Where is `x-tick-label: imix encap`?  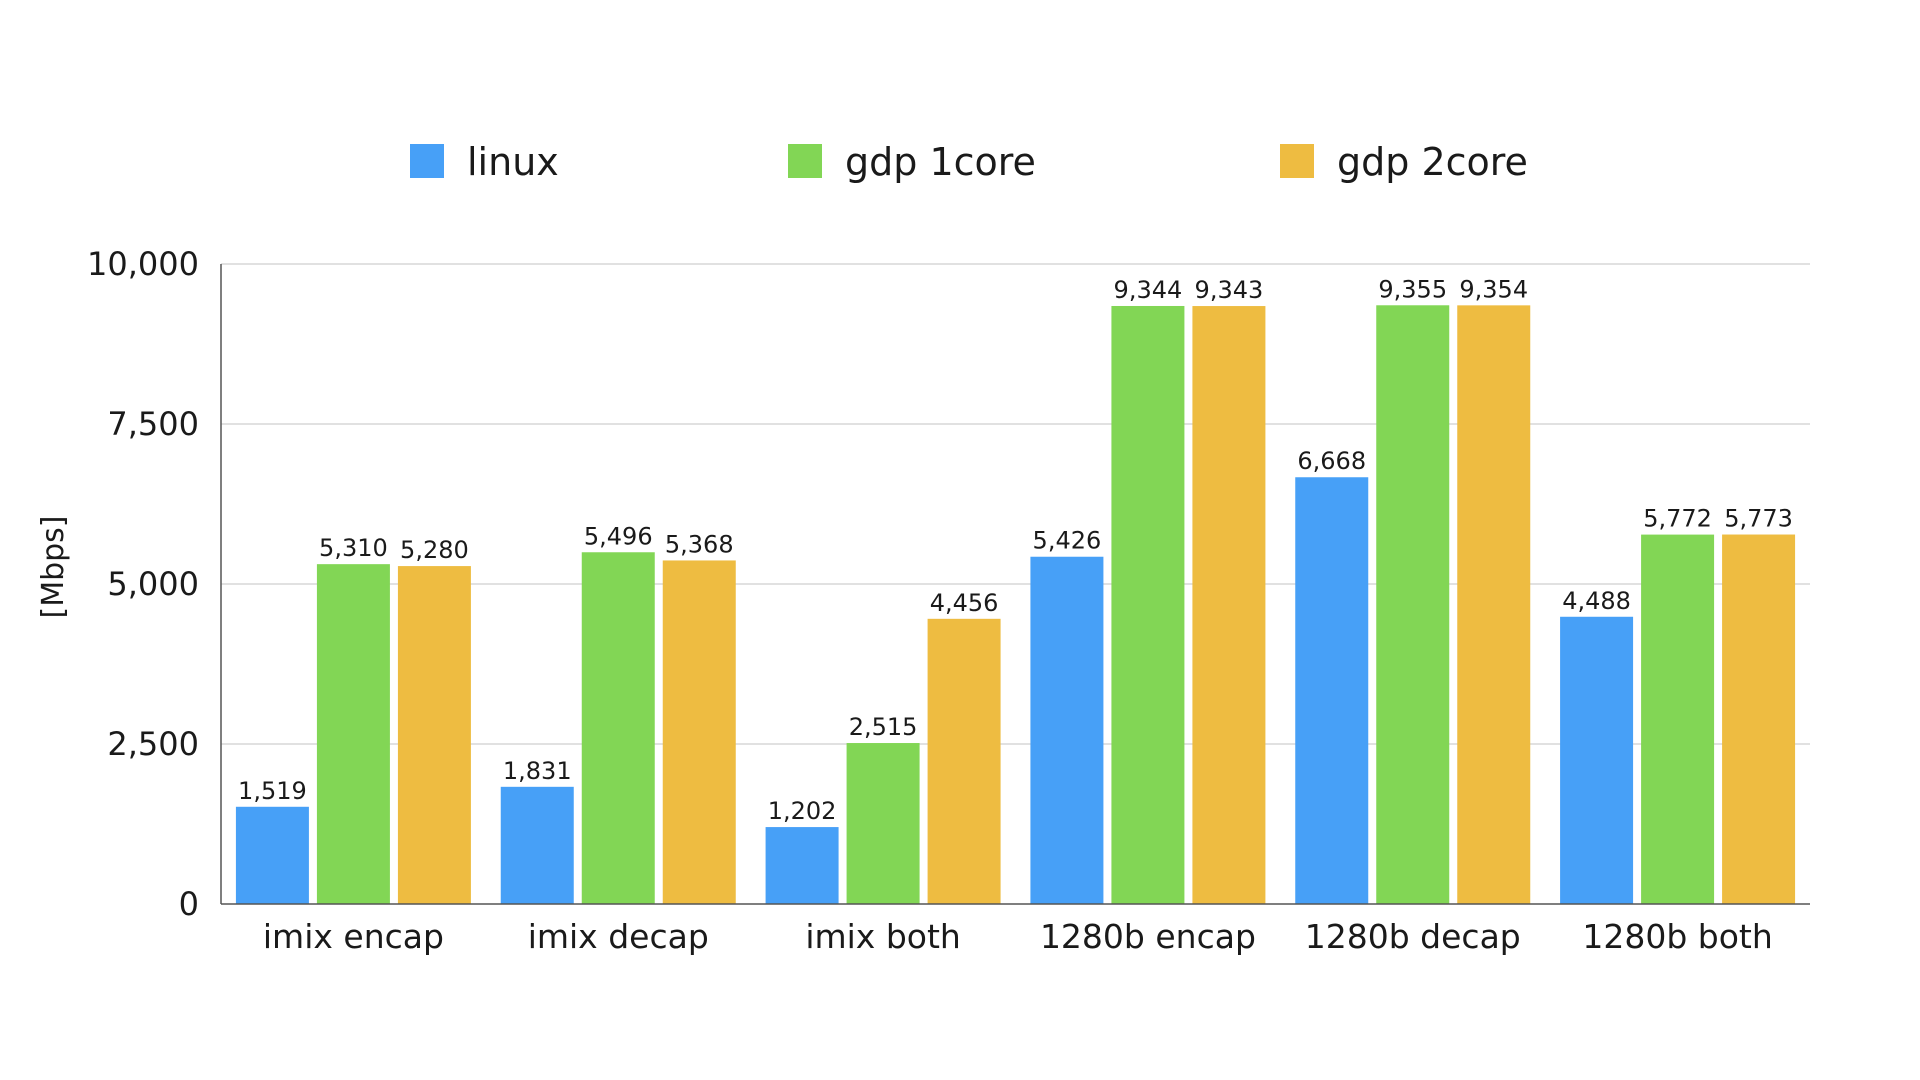
x-tick-label: imix encap is located at coordinates (353, 936).